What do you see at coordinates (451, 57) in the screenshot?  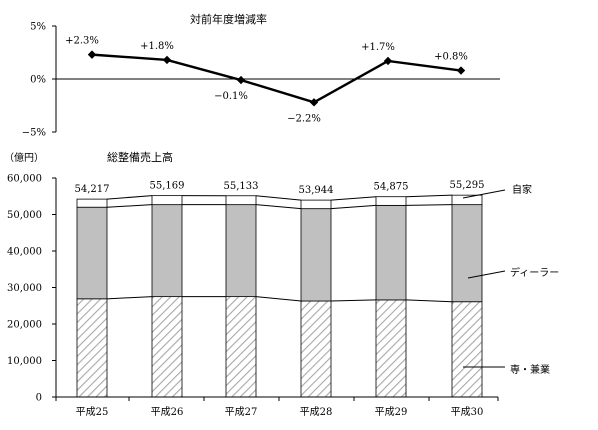 I see `rate-data-label: +0.8%` at bounding box center [451, 57].